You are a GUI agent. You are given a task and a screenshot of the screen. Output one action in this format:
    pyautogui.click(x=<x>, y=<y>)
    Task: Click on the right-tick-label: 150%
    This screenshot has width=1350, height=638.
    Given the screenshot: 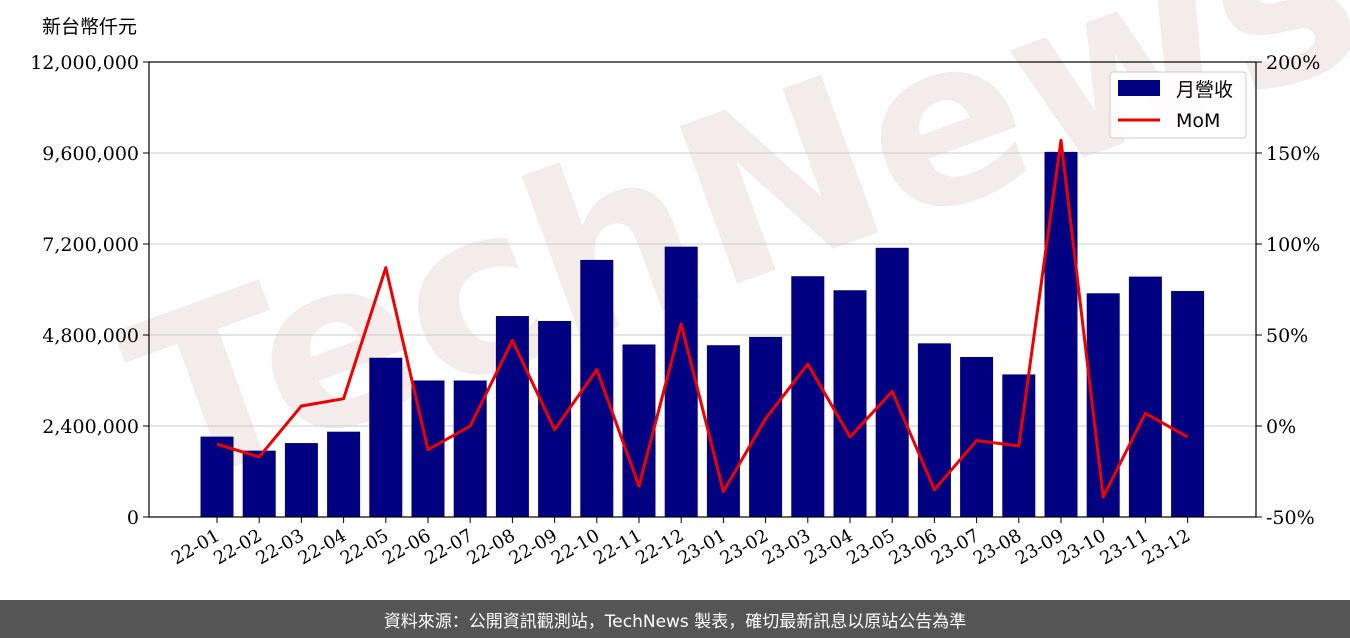 What is the action you would take?
    pyautogui.click(x=1293, y=154)
    